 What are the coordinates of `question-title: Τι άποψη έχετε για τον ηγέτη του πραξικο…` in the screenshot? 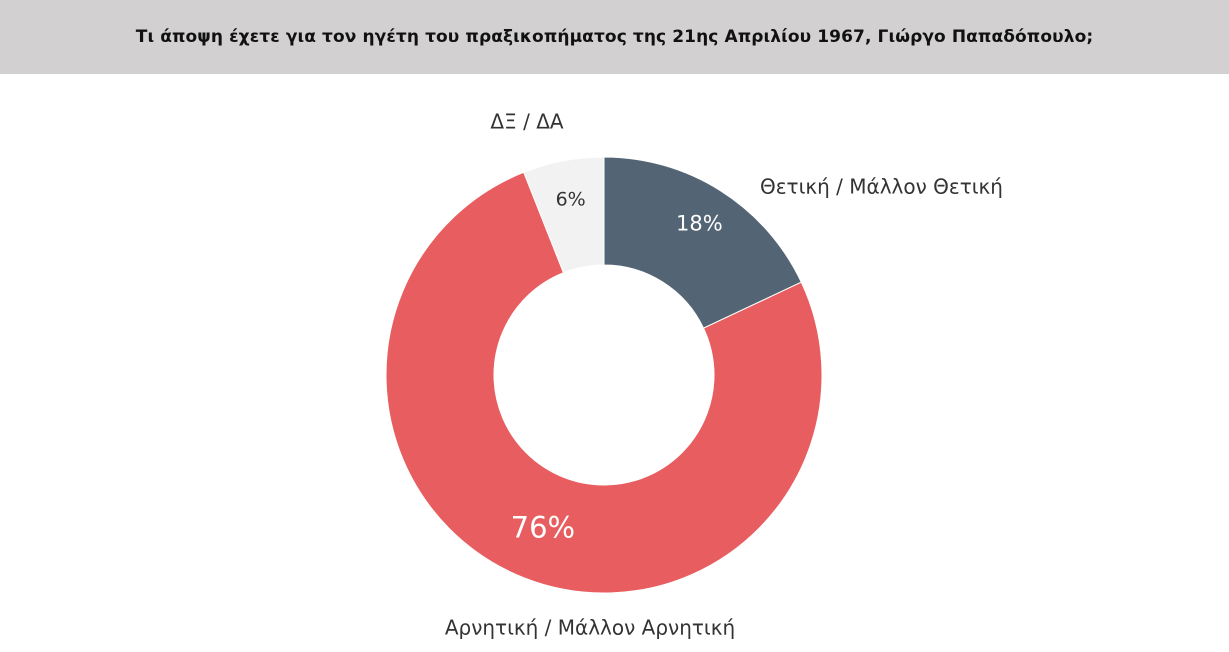 It's located at (614, 37).